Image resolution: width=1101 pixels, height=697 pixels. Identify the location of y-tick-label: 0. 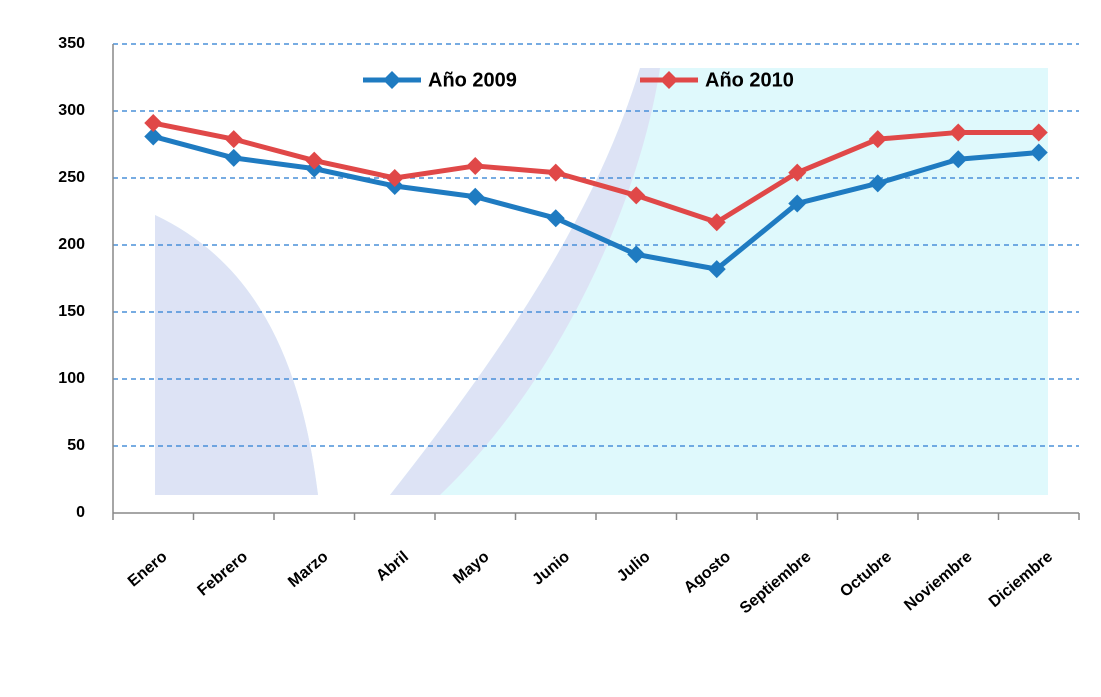
(80, 512).